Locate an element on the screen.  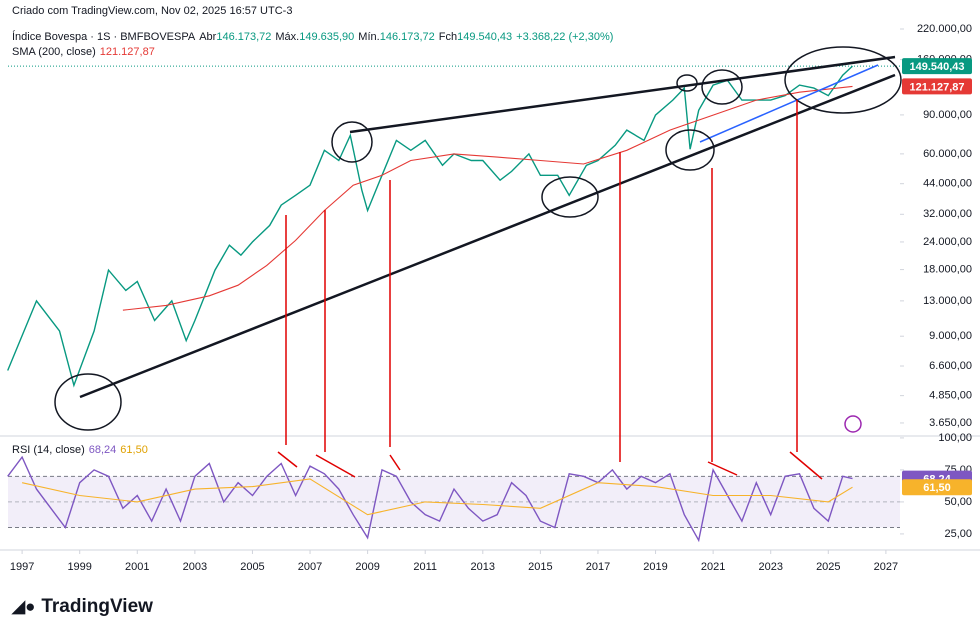
x-tick-label: 2023 is located at coordinates (770, 567).